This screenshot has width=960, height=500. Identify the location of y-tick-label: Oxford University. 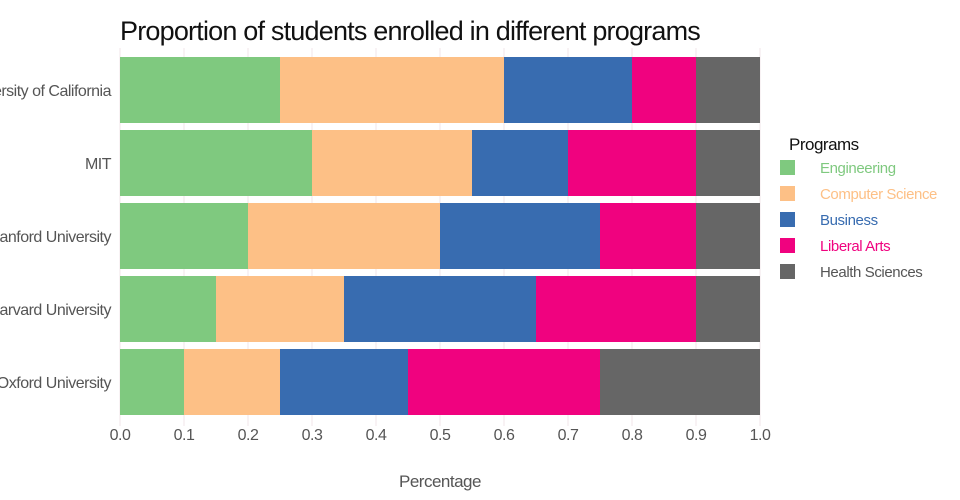
(55, 383).